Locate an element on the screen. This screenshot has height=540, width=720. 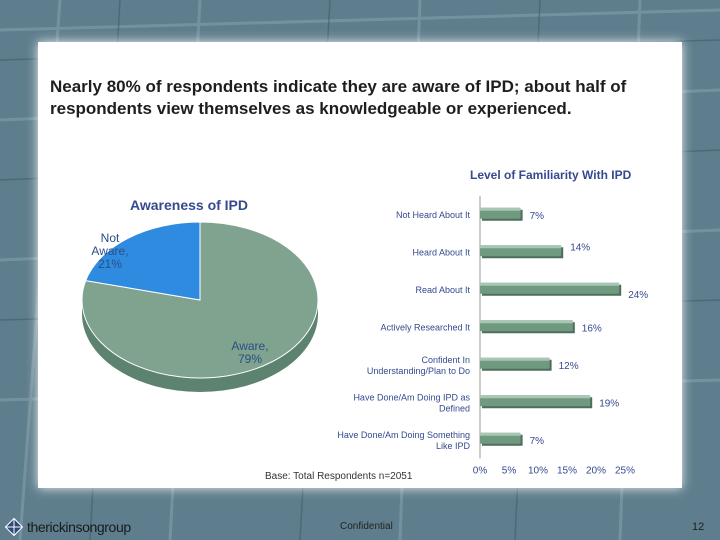
pie-label-not-aware: Not is located at coordinates (110, 238).